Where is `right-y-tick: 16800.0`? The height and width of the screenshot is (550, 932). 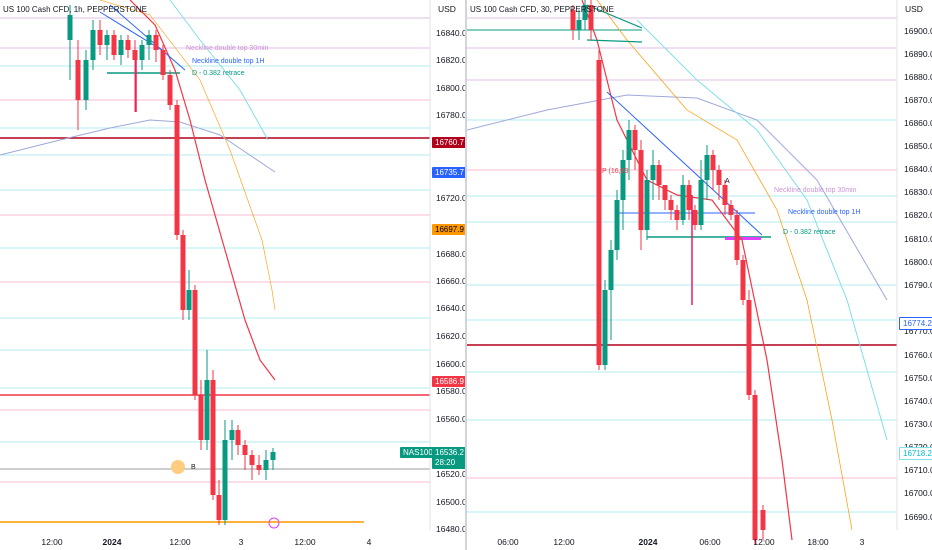
right-y-tick: 16800.0 is located at coordinates (918, 262).